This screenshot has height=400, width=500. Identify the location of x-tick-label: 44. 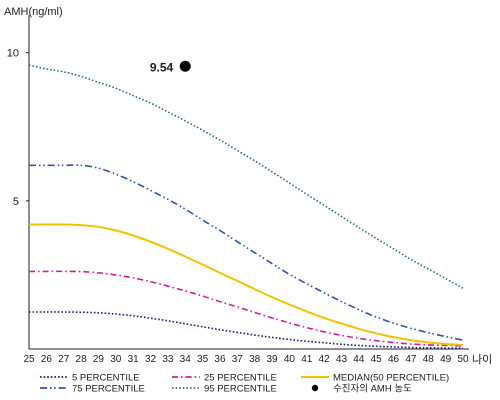
(359, 359).